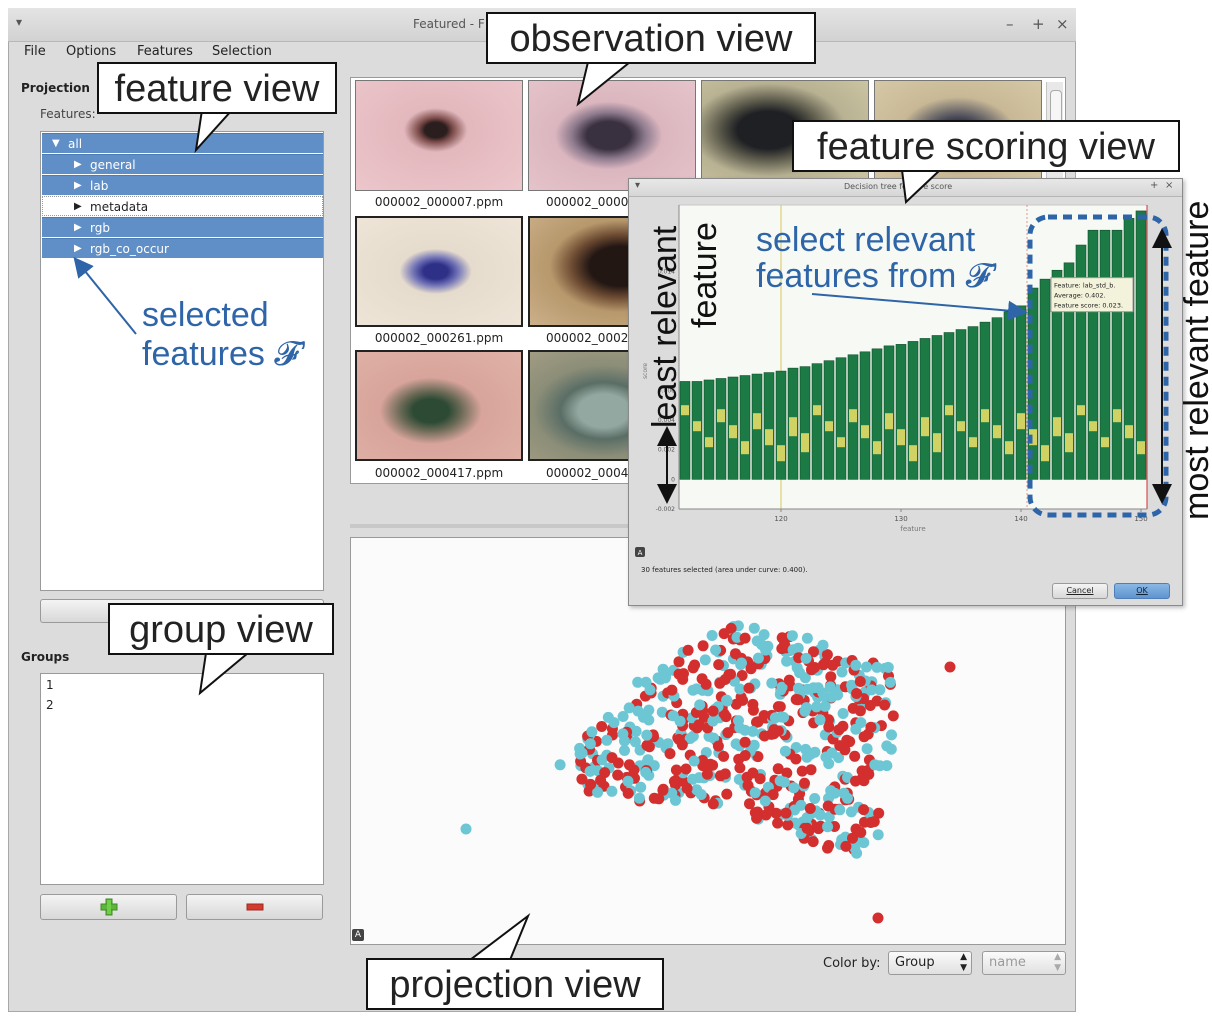 This screenshot has width=1212, height=1020. I want to click on tree-item-general: ▶ general, so click(182, 164).